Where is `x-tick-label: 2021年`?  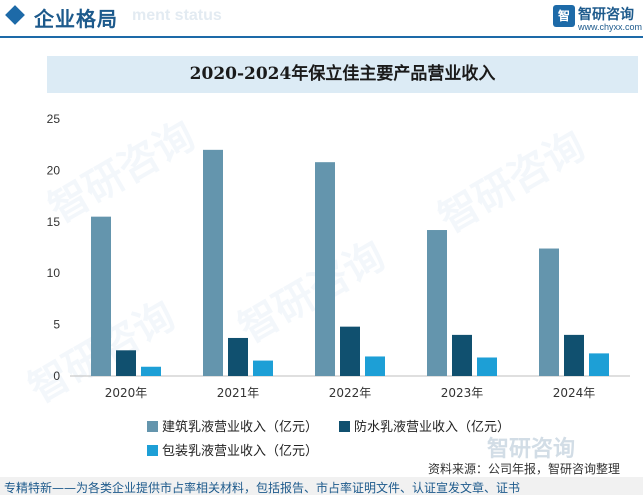 x-tick-label: 2021年 is located at coordinates (238, 393).